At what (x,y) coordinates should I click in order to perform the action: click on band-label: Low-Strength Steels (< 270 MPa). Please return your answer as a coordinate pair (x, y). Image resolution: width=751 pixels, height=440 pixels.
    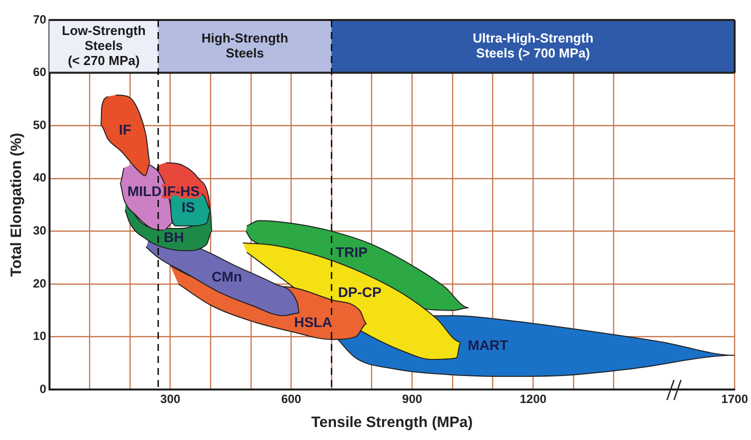
    Looking at the image, I should click on (104, 45).